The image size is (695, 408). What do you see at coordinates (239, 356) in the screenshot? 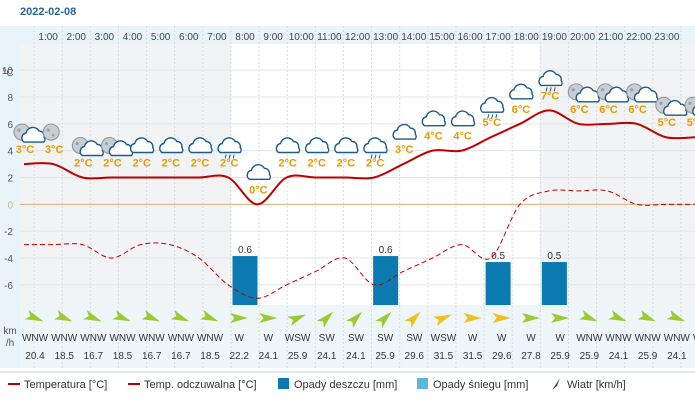
I see `wind-speed: 22.2` at bounding box center [239, 356].